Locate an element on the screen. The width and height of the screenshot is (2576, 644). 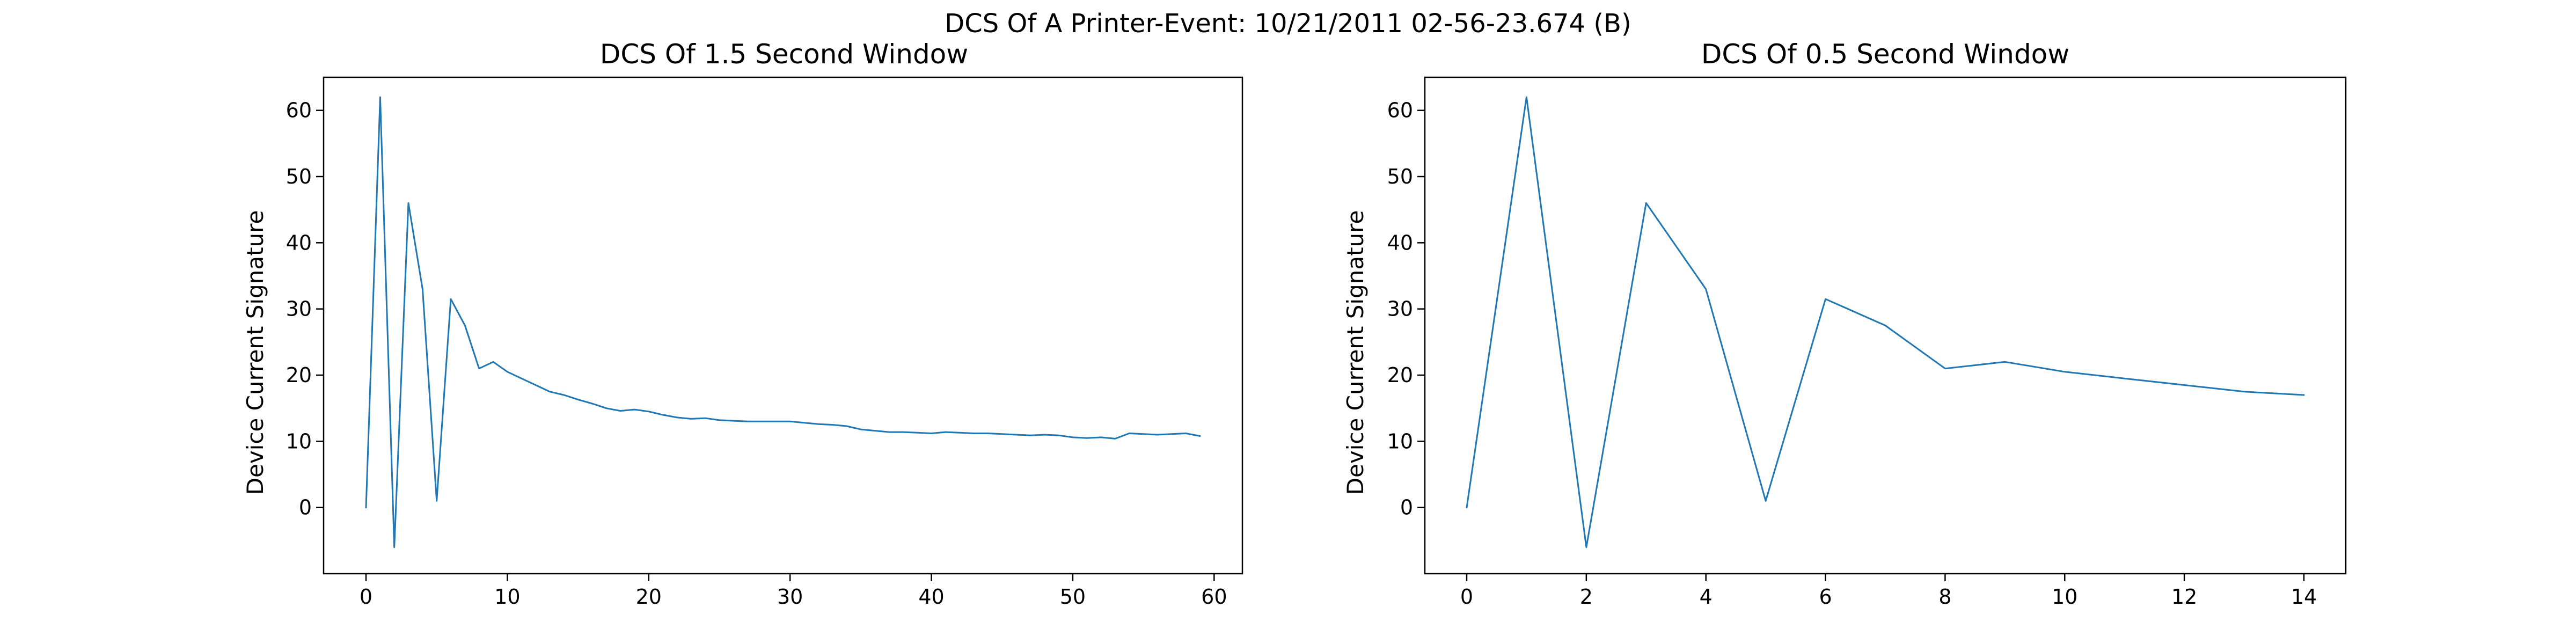
x-tick-label: 2 is located at coordinates (1586, 597).